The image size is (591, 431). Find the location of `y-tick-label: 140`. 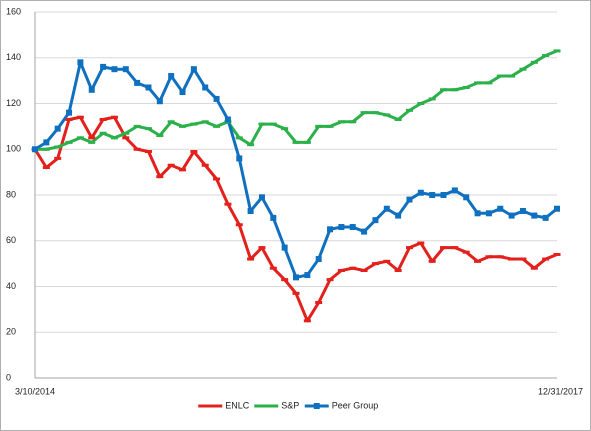

y-tick-label: 140 is located at coordinates (13, 57).